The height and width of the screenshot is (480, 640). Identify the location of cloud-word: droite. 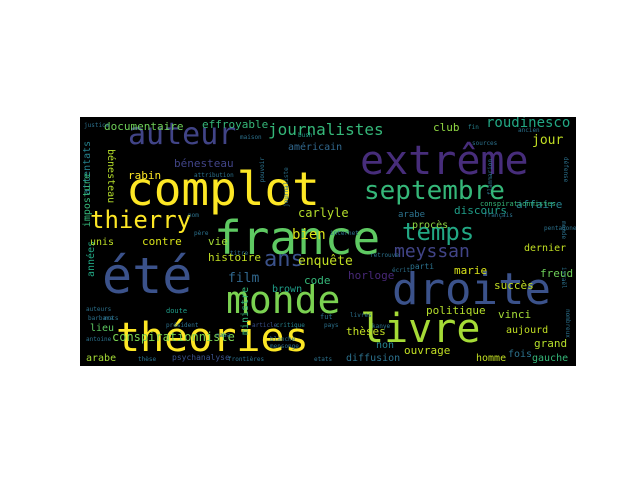
(471, 289).